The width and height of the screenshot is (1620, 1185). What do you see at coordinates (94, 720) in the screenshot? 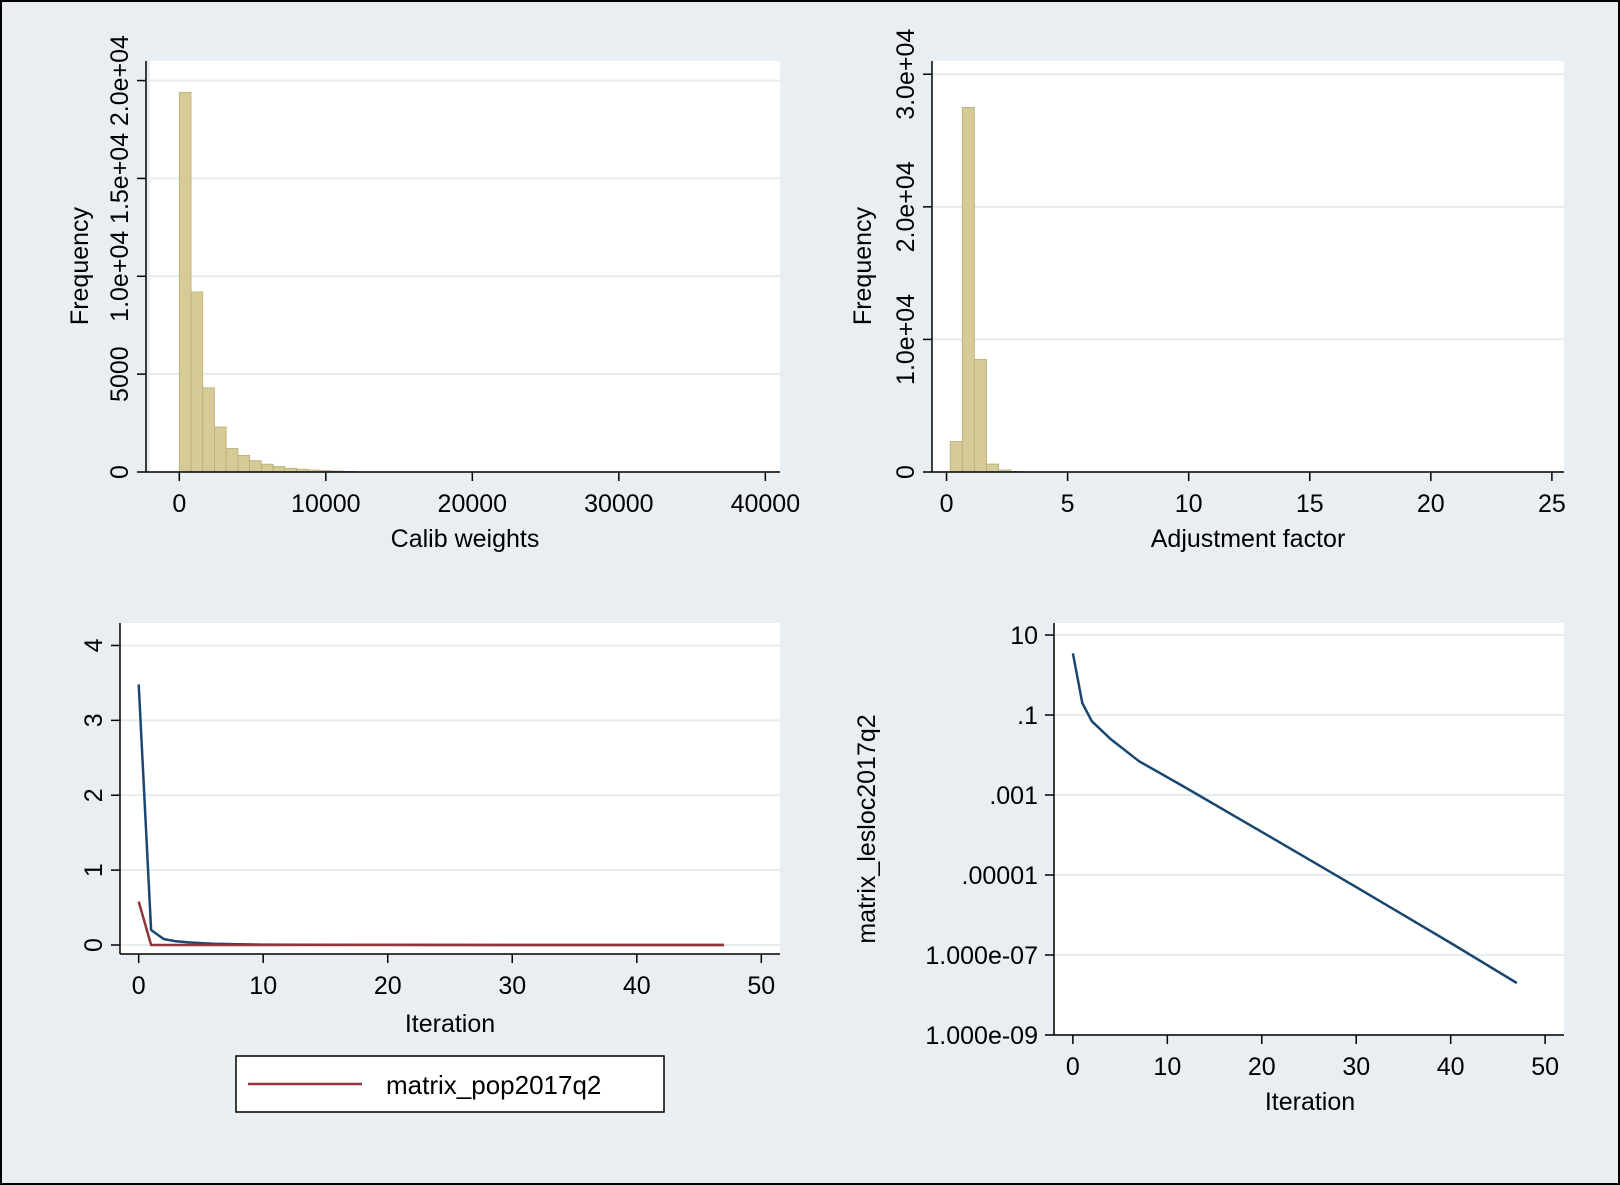
I see `y-tick-label: 3` at bounding box center [94, 720].